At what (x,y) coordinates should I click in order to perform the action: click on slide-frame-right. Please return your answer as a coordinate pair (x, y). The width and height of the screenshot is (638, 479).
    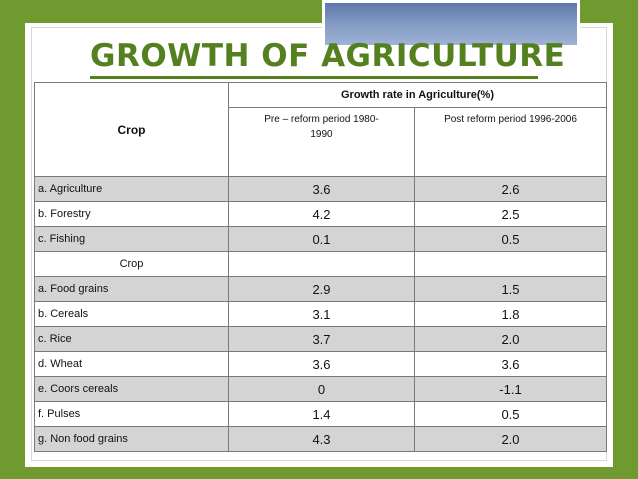
    Looking at the image, I should click on (625, 239).